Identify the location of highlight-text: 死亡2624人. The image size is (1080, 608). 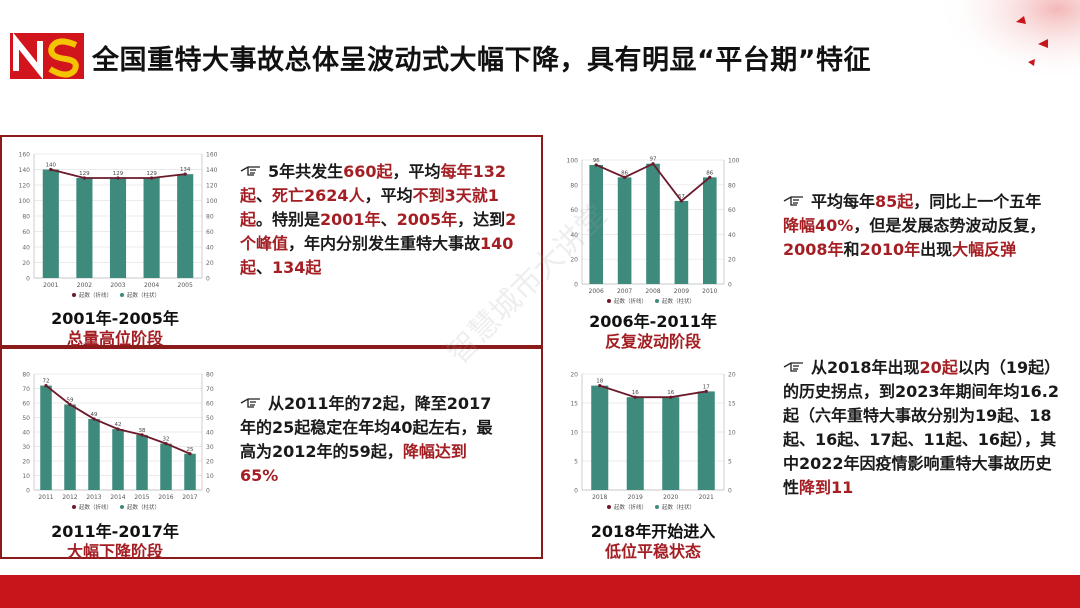
(318, 195).